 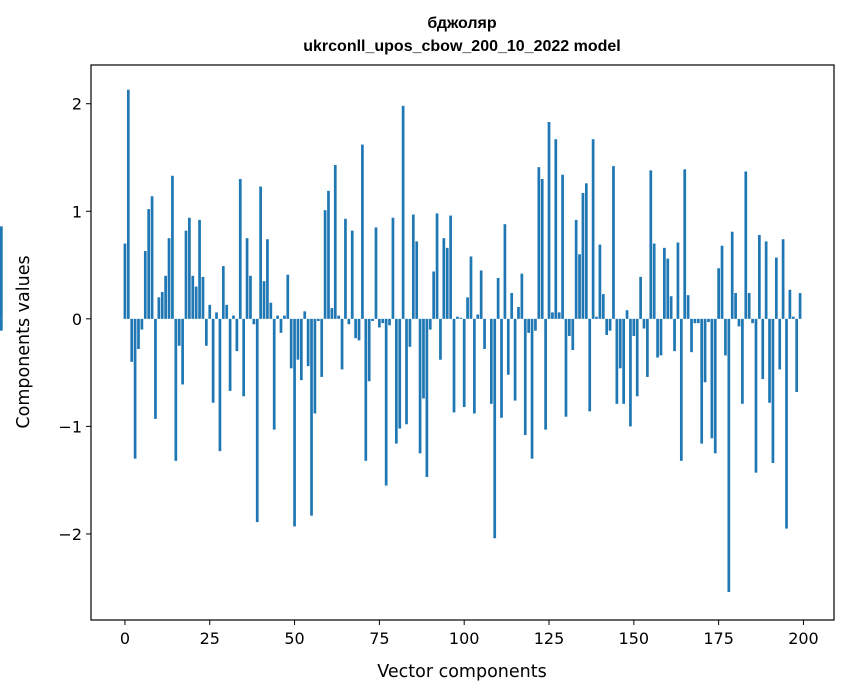 I want to click on x-tick-label: 200, so click(x=803, y=638).